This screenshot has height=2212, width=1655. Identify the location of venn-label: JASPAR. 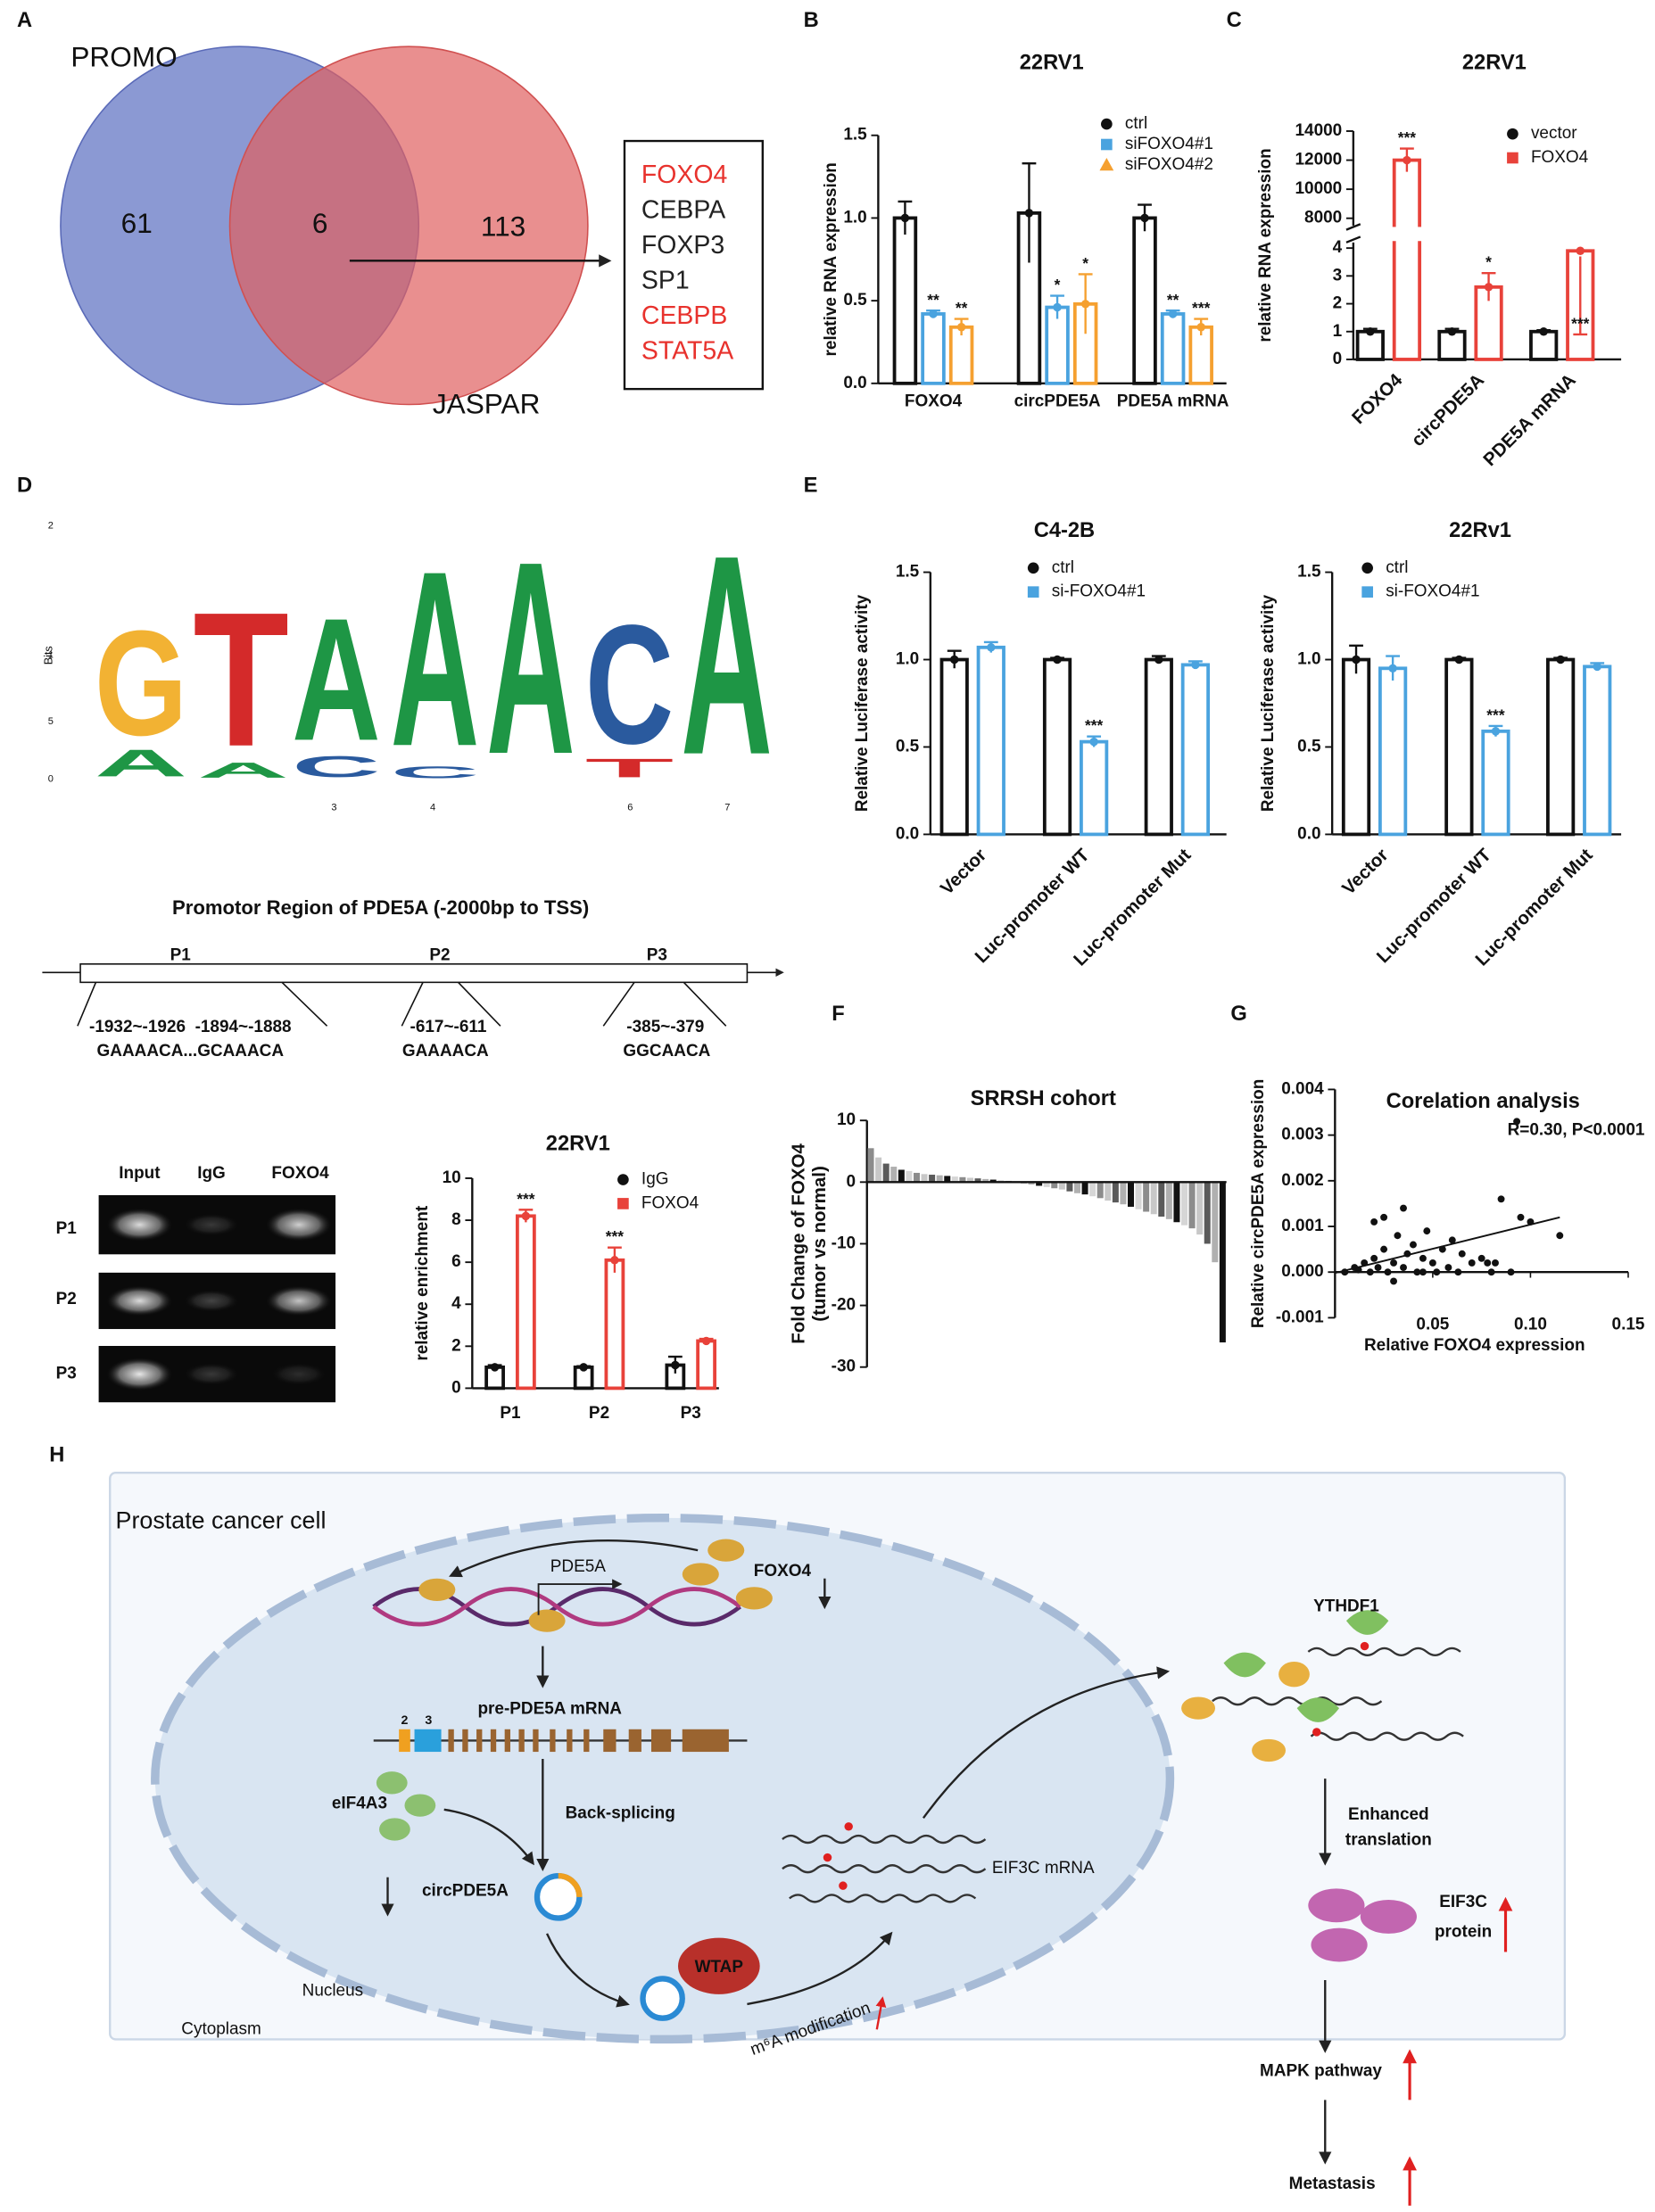
(487, 403).